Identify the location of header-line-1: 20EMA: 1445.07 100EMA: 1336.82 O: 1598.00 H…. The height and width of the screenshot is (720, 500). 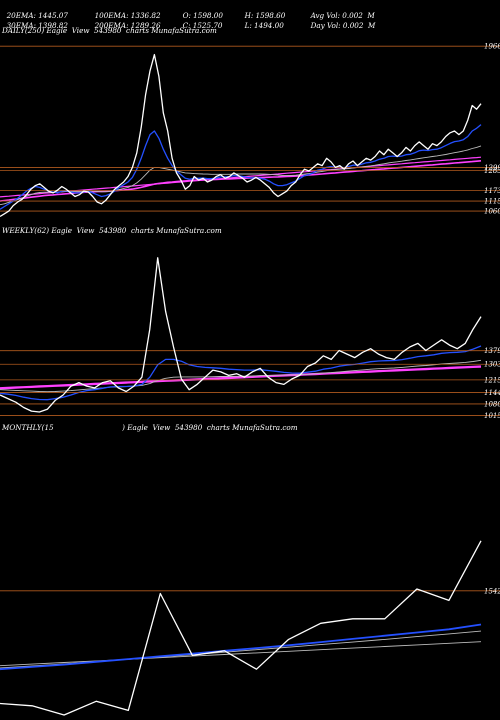
(188, 11).